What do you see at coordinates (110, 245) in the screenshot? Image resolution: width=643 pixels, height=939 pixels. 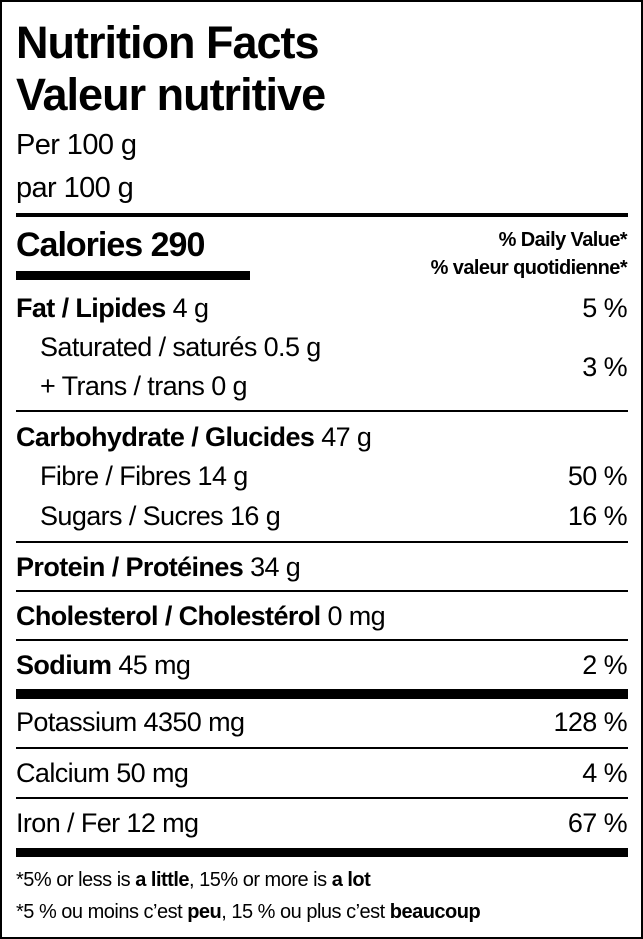 I see `calories: Calories 290` at bounding box center [110, 245].